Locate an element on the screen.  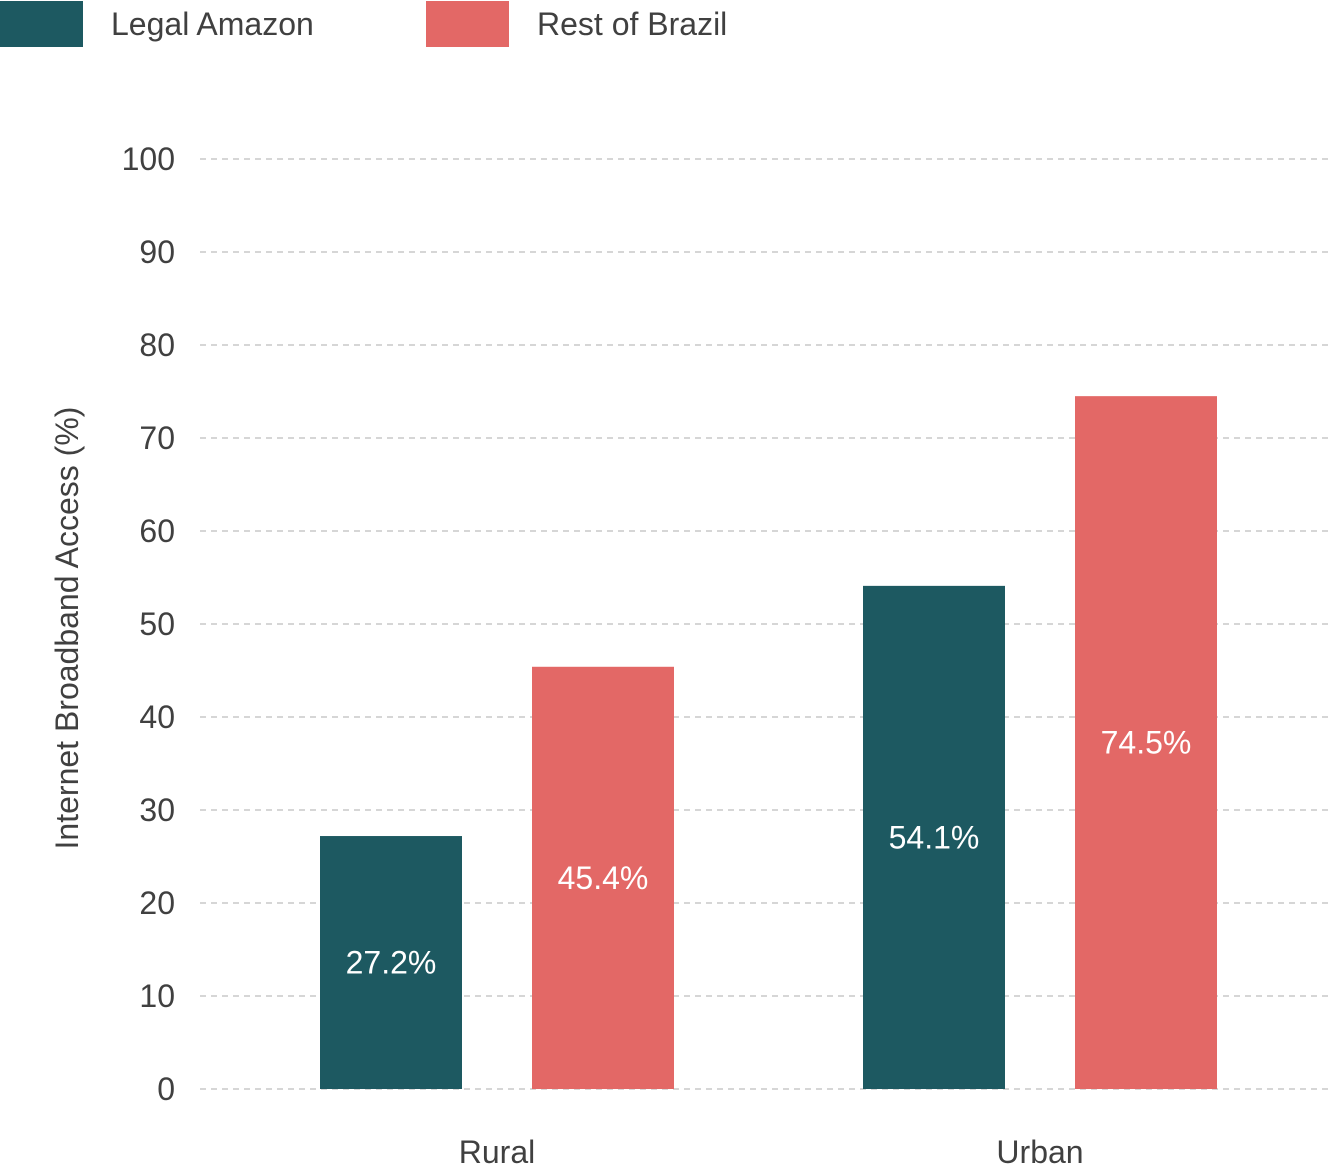
y-tick-label-50: 50 is located at coordinates (157, 624).